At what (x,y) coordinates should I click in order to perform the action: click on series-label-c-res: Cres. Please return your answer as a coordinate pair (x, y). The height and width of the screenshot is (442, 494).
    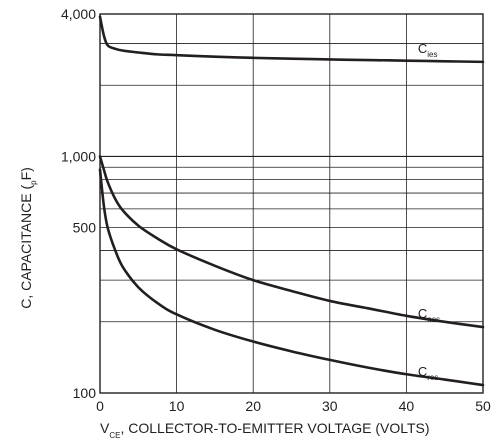
    Looking at the image, I should click on (428, 373).